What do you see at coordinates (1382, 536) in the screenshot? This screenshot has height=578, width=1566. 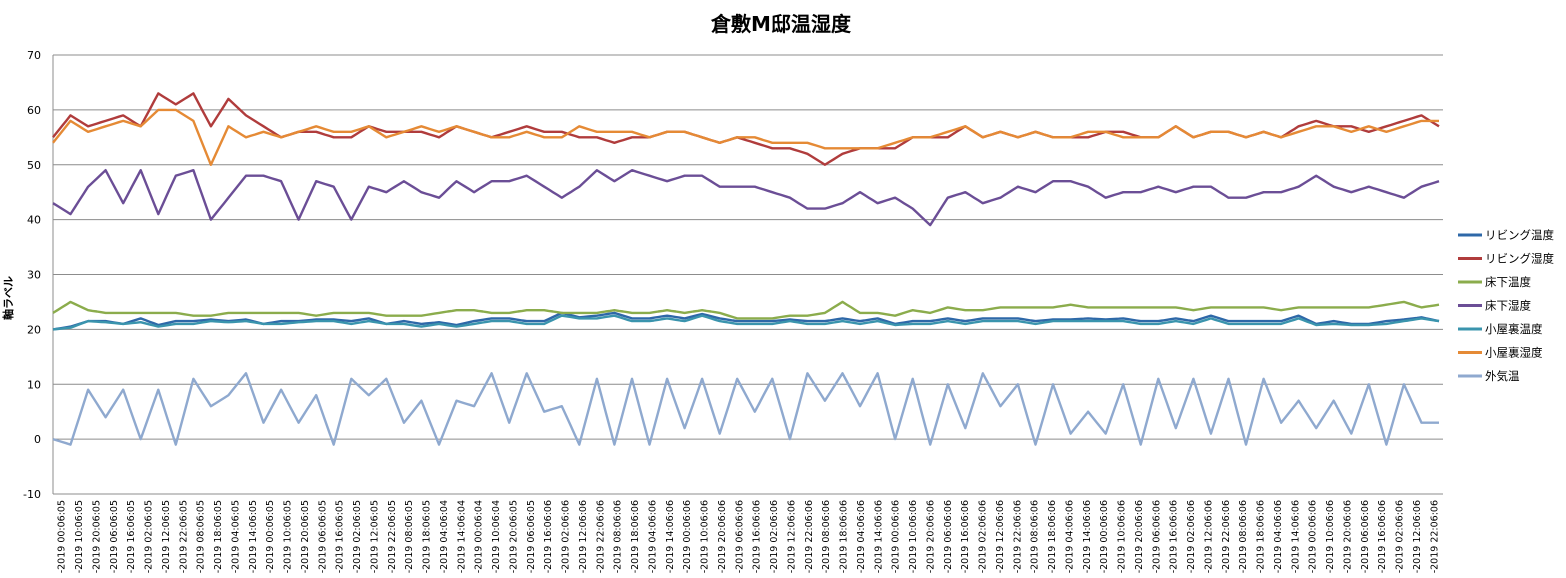 I see `x-tick-label: Feb-01-2019 16:06:06` at bounding box center [1382, 536].